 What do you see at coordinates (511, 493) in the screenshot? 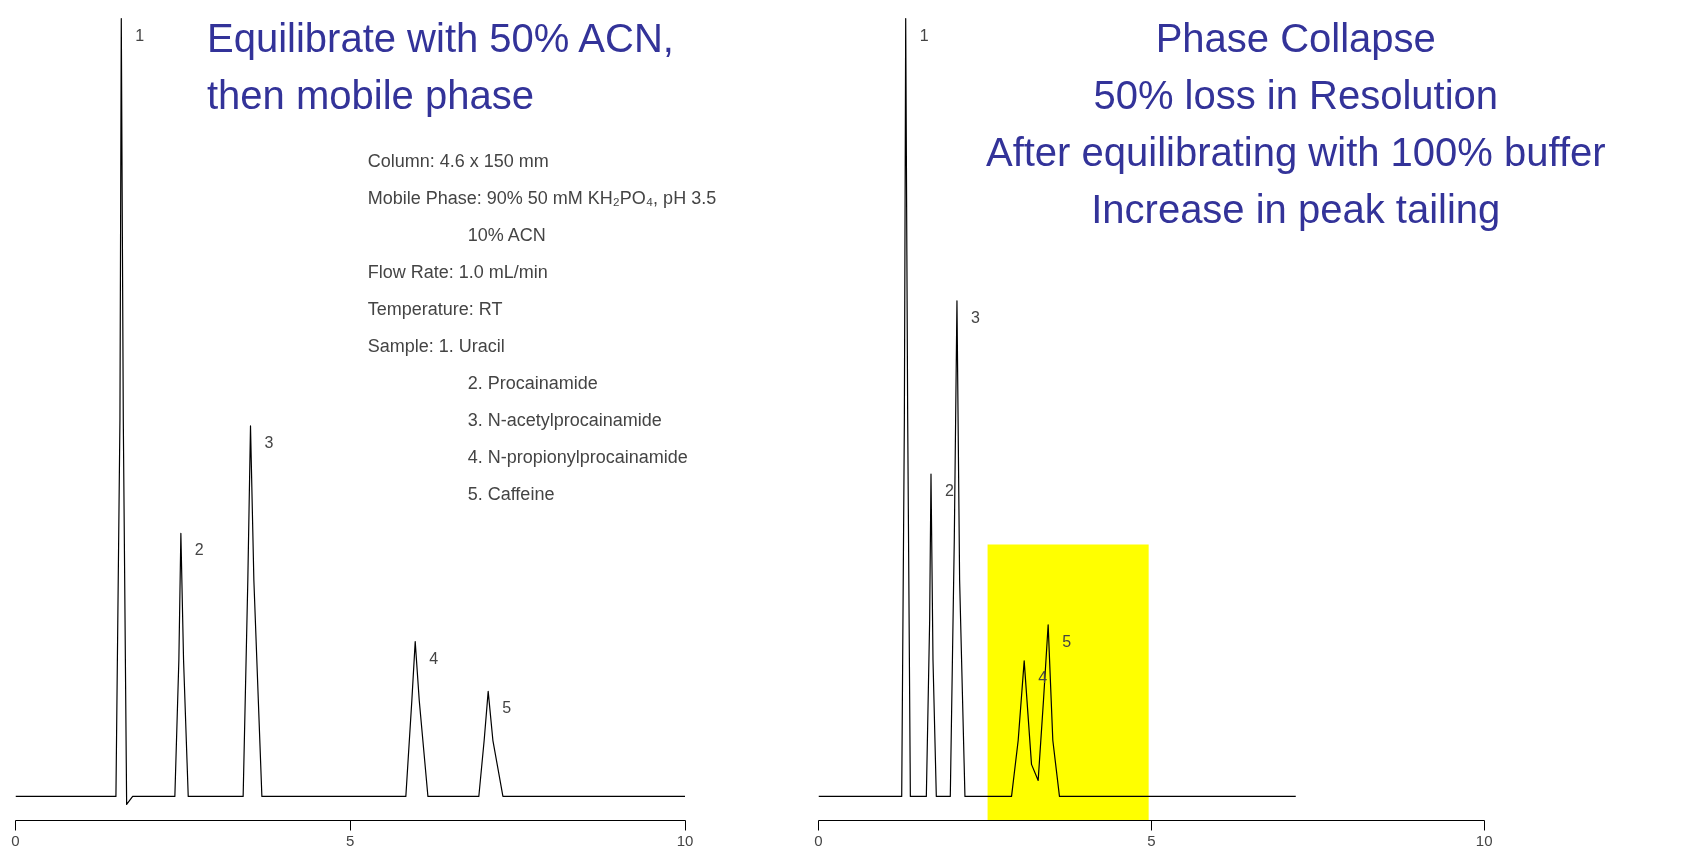
I see `annotation: 5. Caffeine` at bounding box center [511, 493].